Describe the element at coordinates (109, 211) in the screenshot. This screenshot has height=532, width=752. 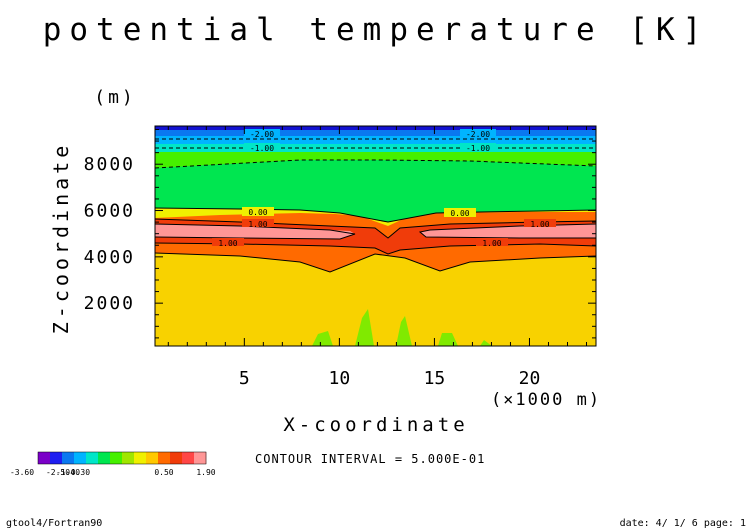
I see `y-tick-label: 6000` at that location.